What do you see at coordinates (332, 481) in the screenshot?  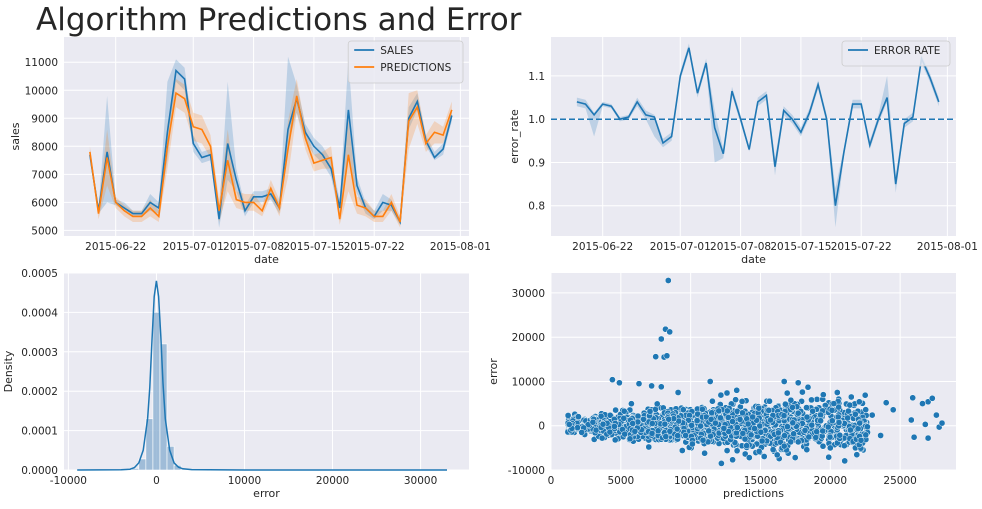 I see `x-tick-label: 20000` at bounding box center [332, 481].